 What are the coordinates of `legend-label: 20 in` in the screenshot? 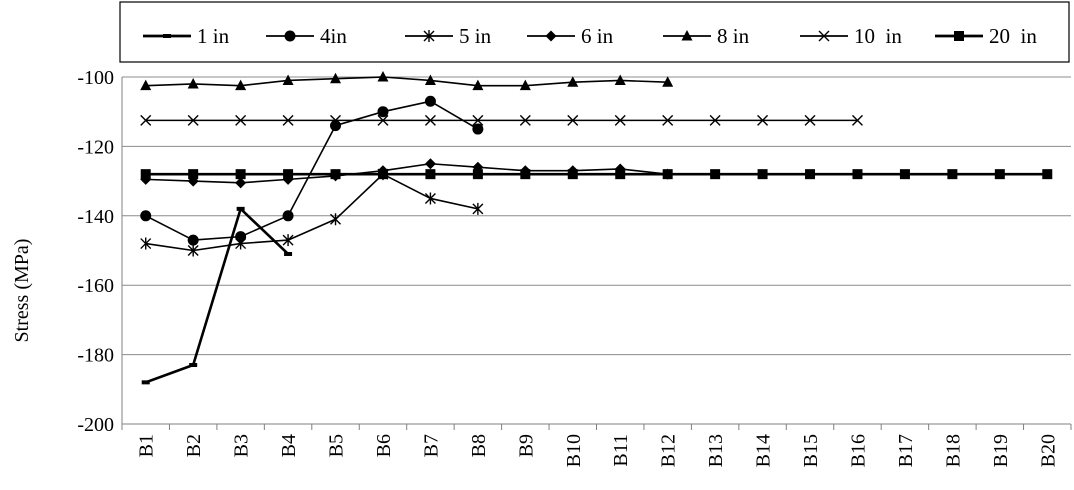 It's located at (1013, 36).